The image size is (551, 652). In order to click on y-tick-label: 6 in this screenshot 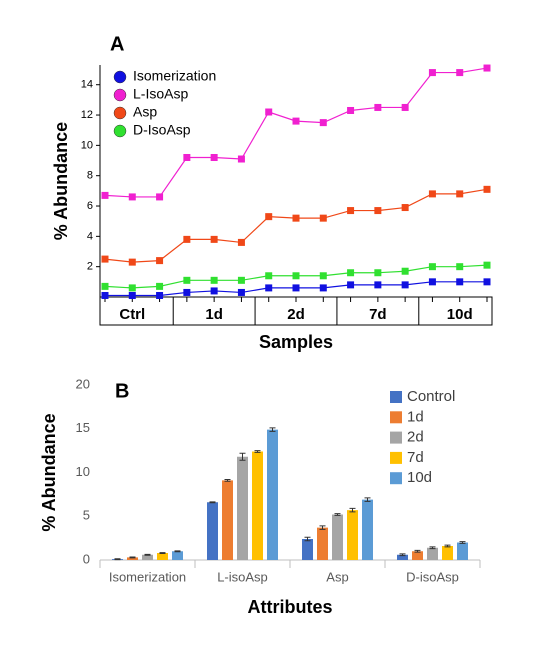, I will do `click(90, 206)`.